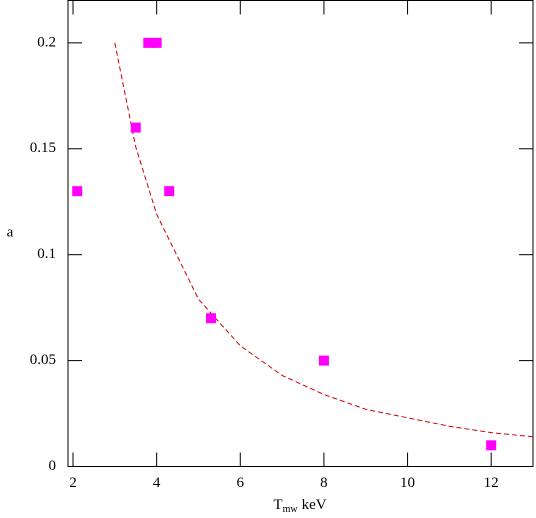 The image size is (536, 518). Describe the element at coordinates (314, 505) in the screenshot. I see `x-label-unit: keV` at that location.